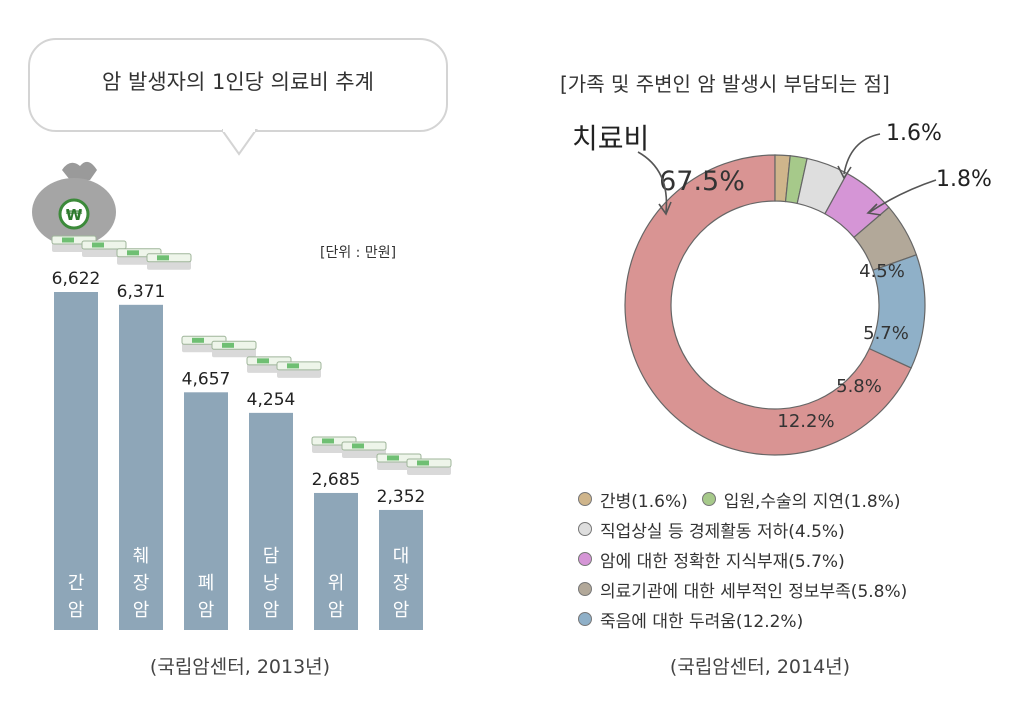 The height and width of the screenshot is (715, 1024). Describe the element at coordinates (336, 480) in the screenshot. I see `bar-value-label-5: 2,685` at that location.